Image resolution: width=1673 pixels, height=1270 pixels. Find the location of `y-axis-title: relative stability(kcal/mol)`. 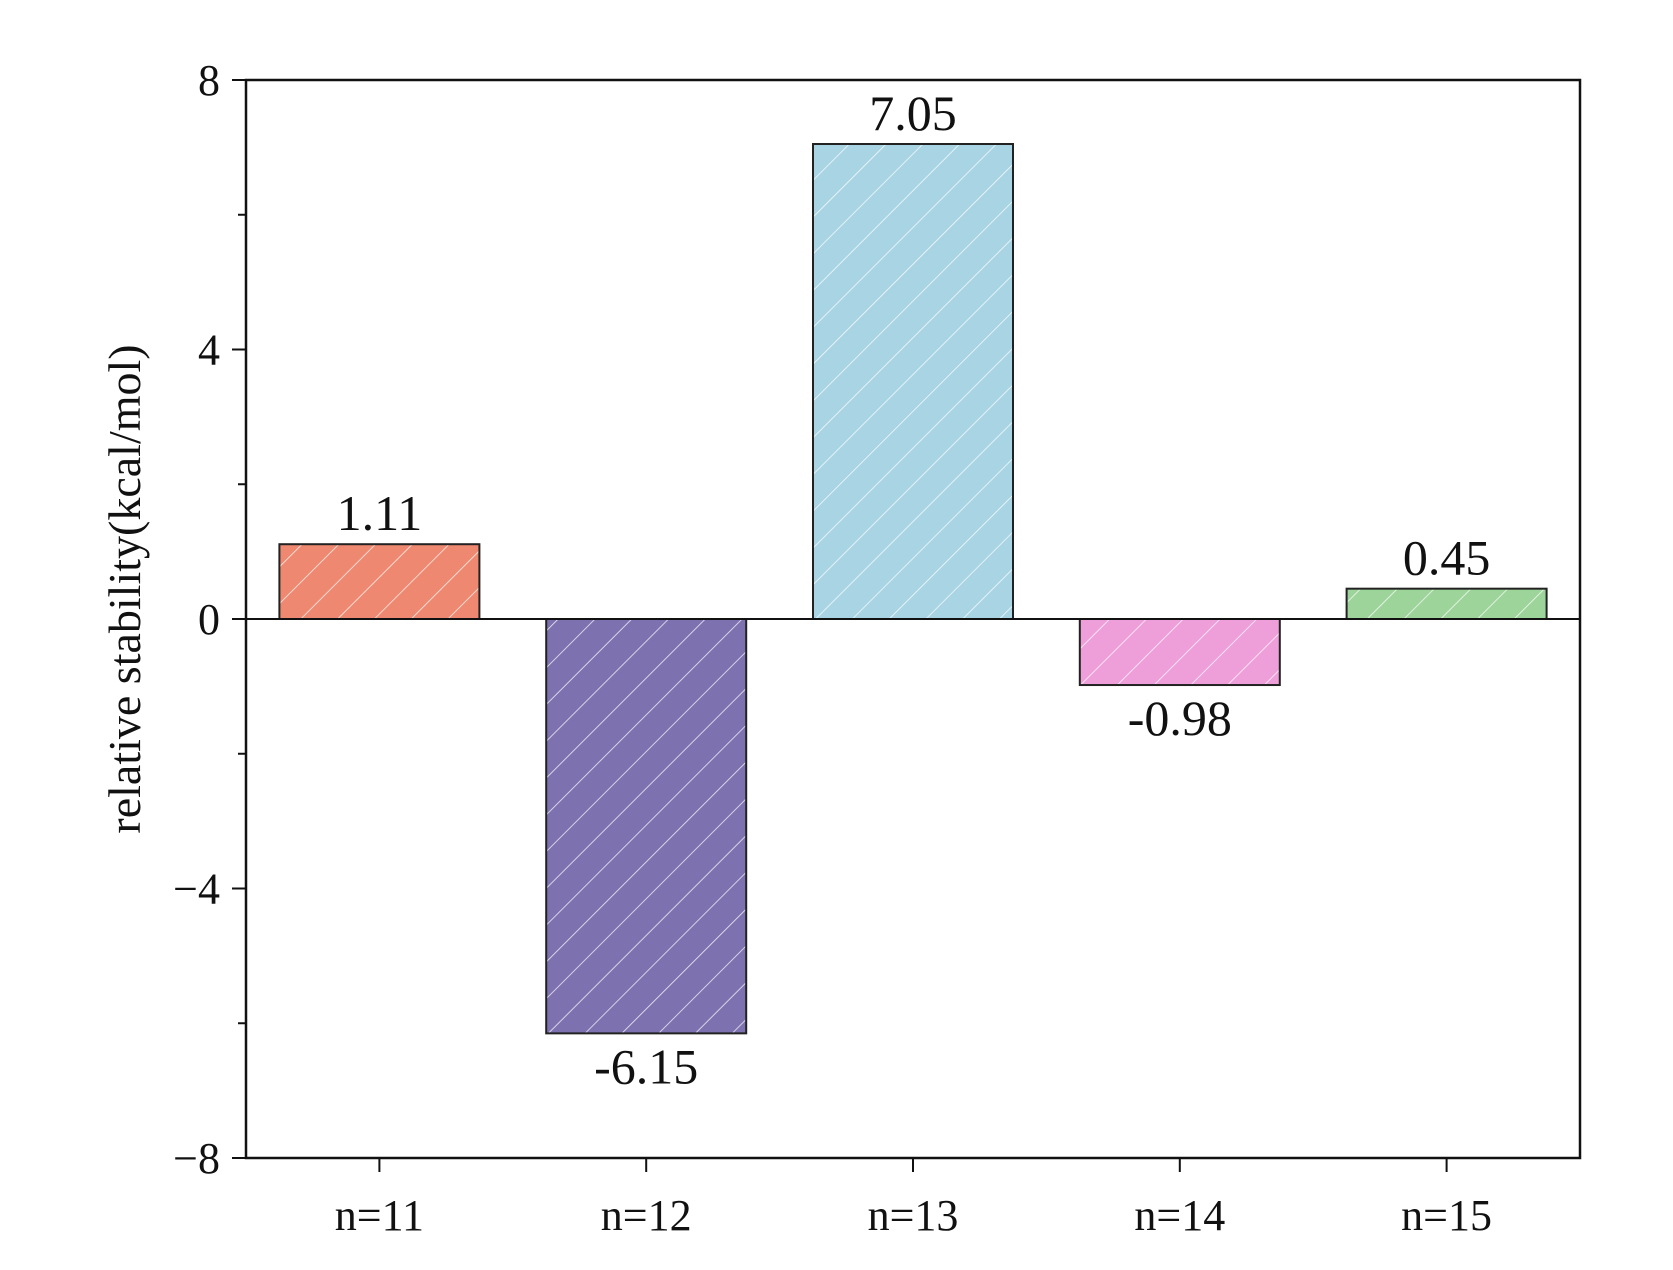

y-axis-title: relative stability(kcal/mol) is located at coordinates (124, 588).